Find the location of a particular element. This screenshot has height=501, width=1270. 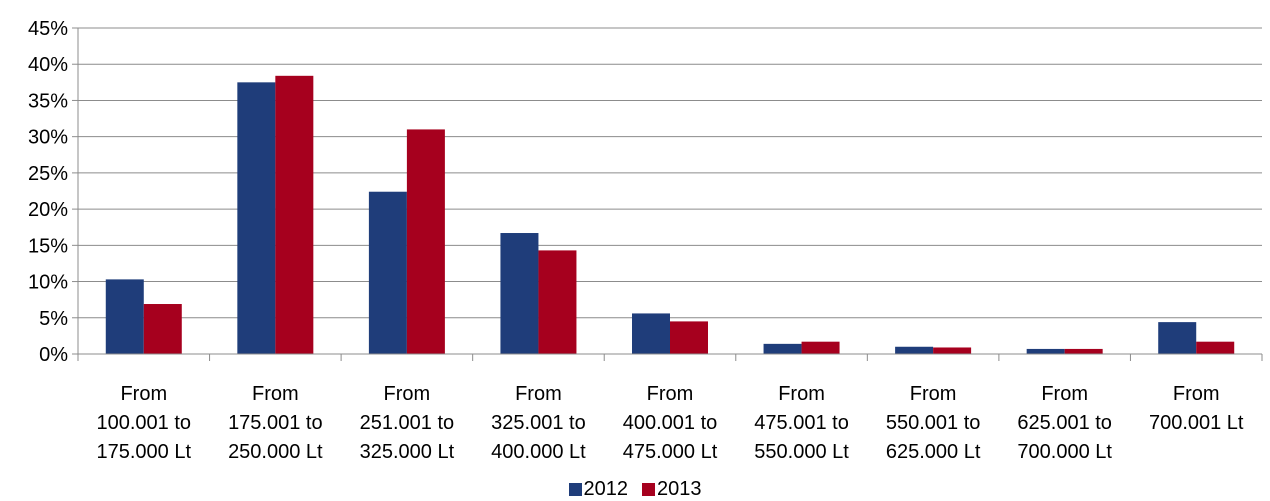

y-tick-label: 35% is located at coordinates (48, 101).